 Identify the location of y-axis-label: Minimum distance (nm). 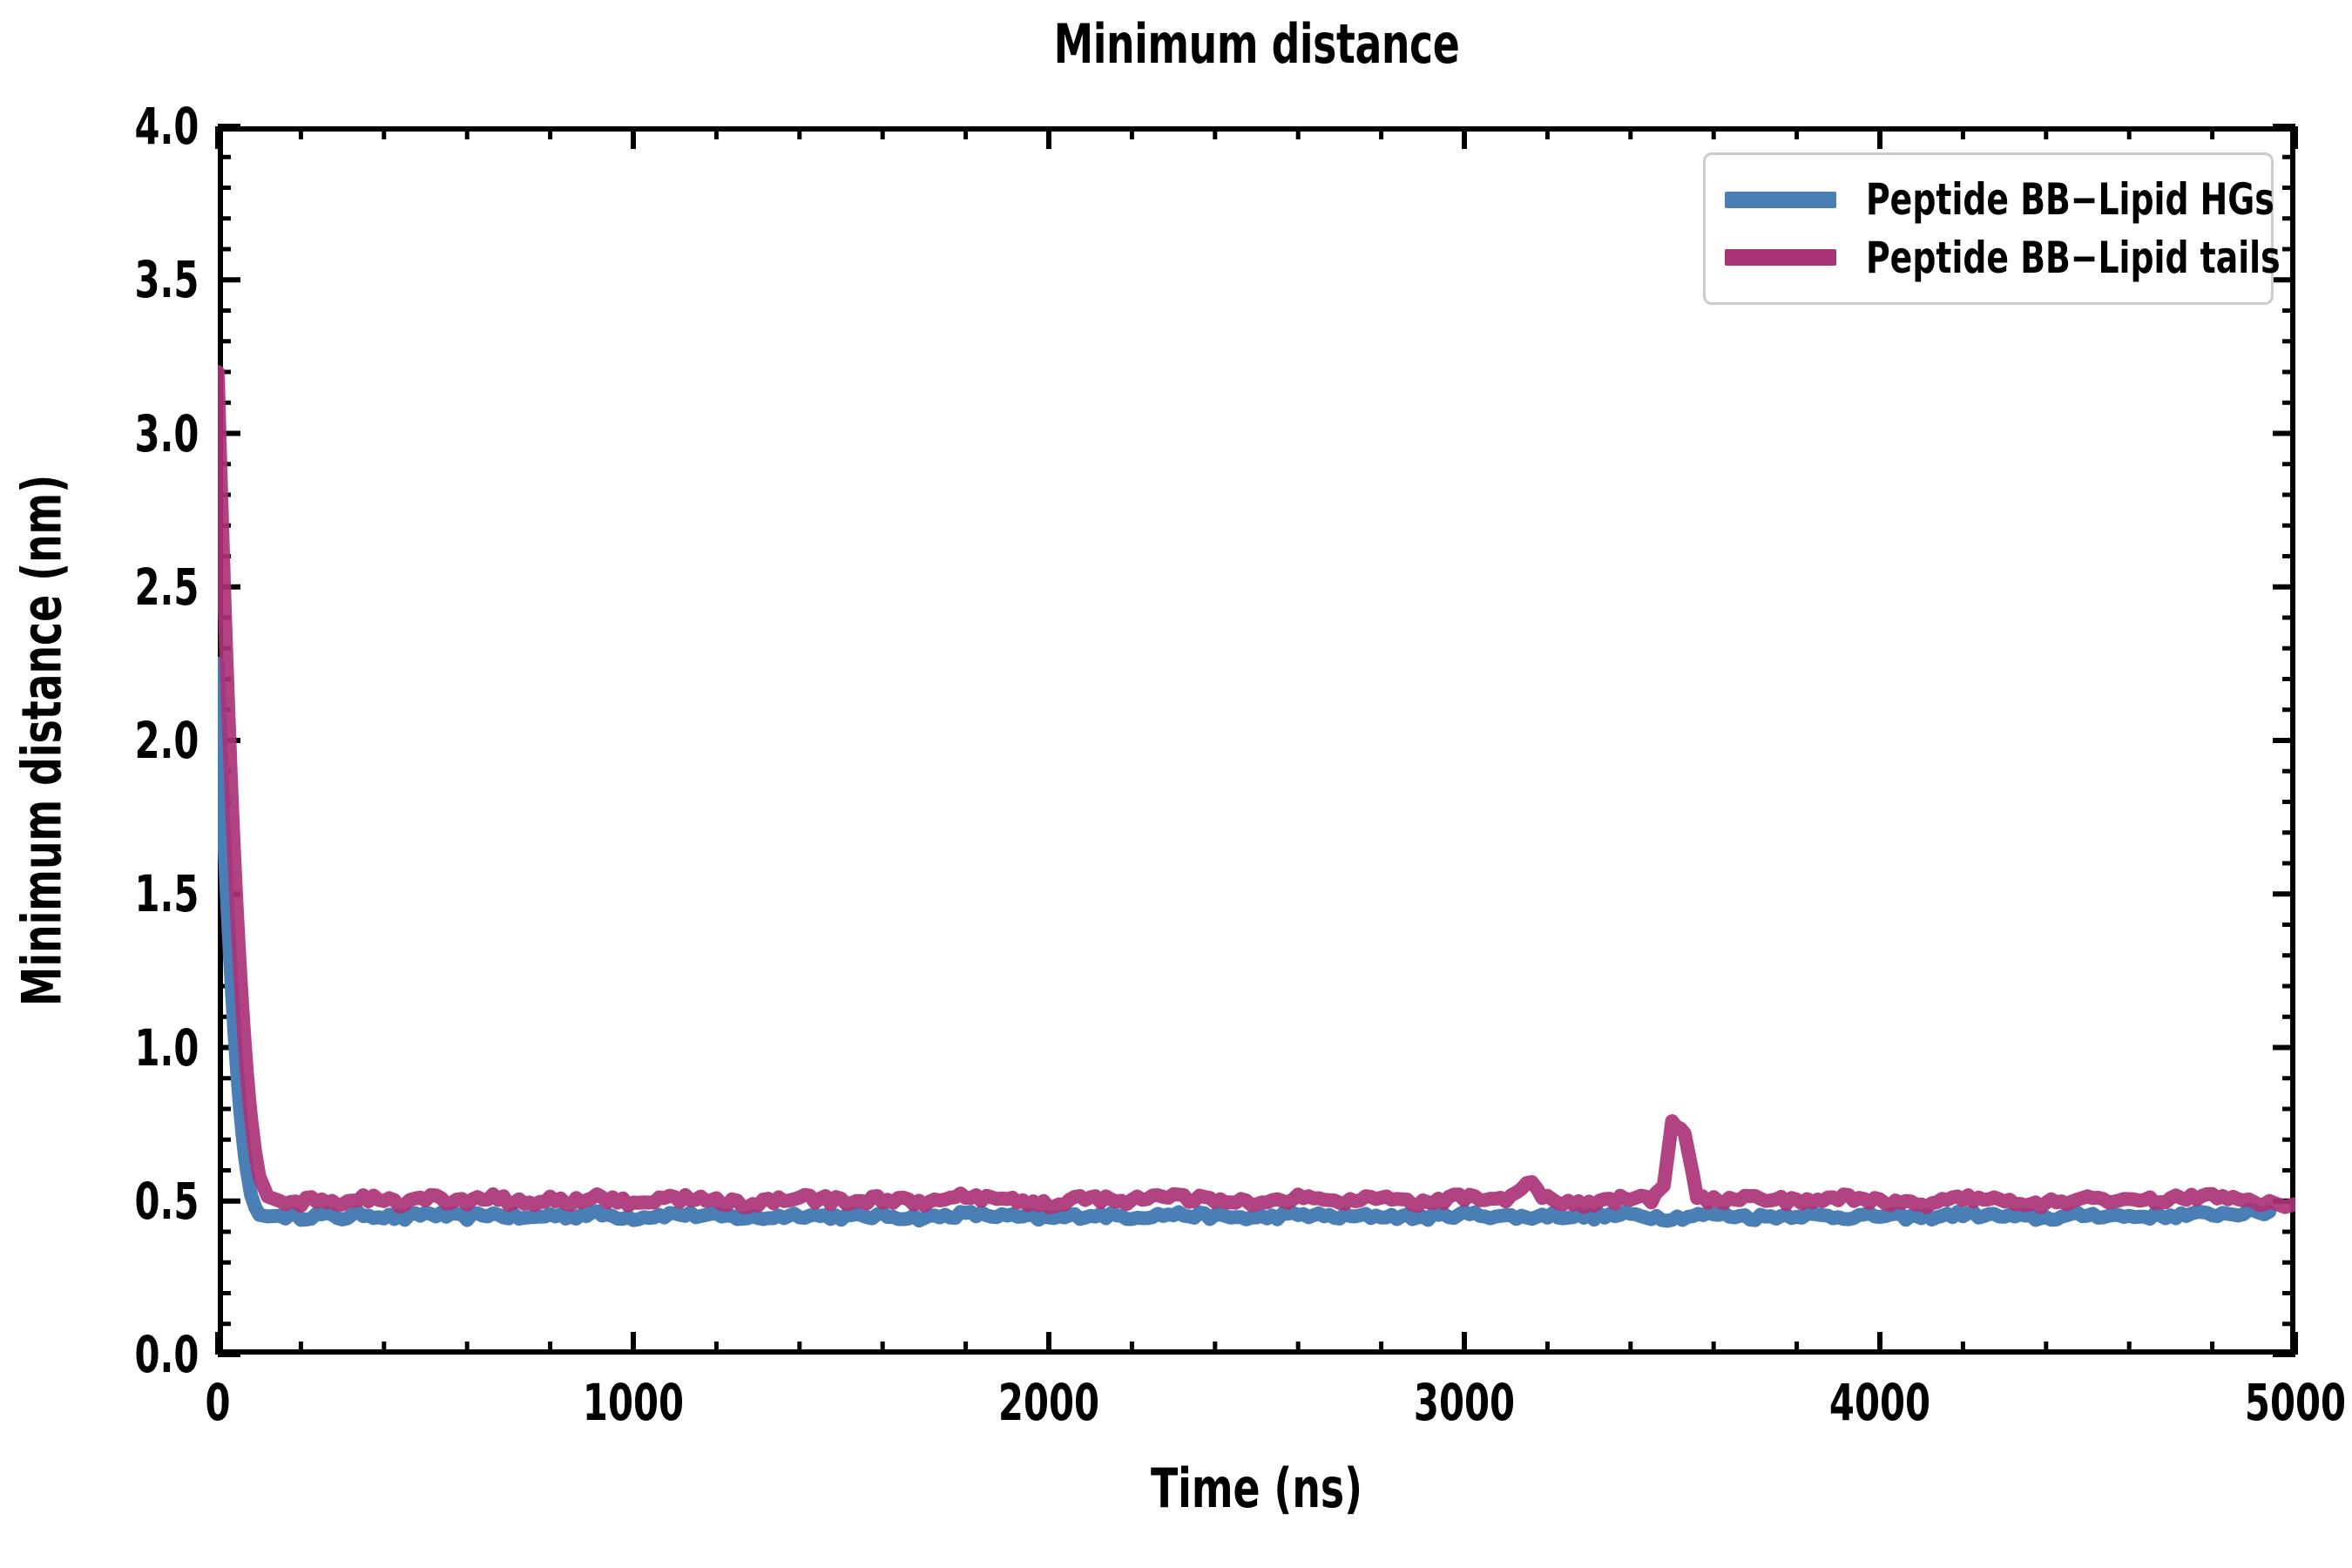
(42, 741).